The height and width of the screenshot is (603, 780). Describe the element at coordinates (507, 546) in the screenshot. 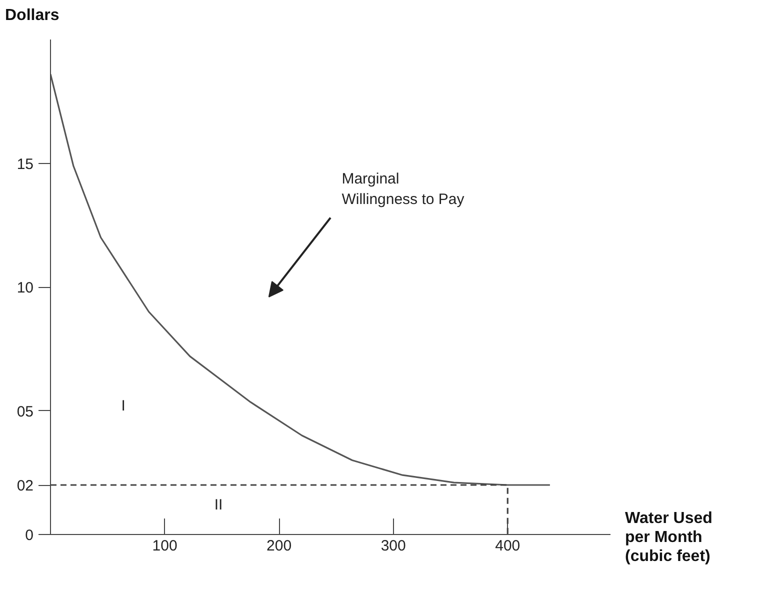

I see `x-tick-label: 400` at that location.